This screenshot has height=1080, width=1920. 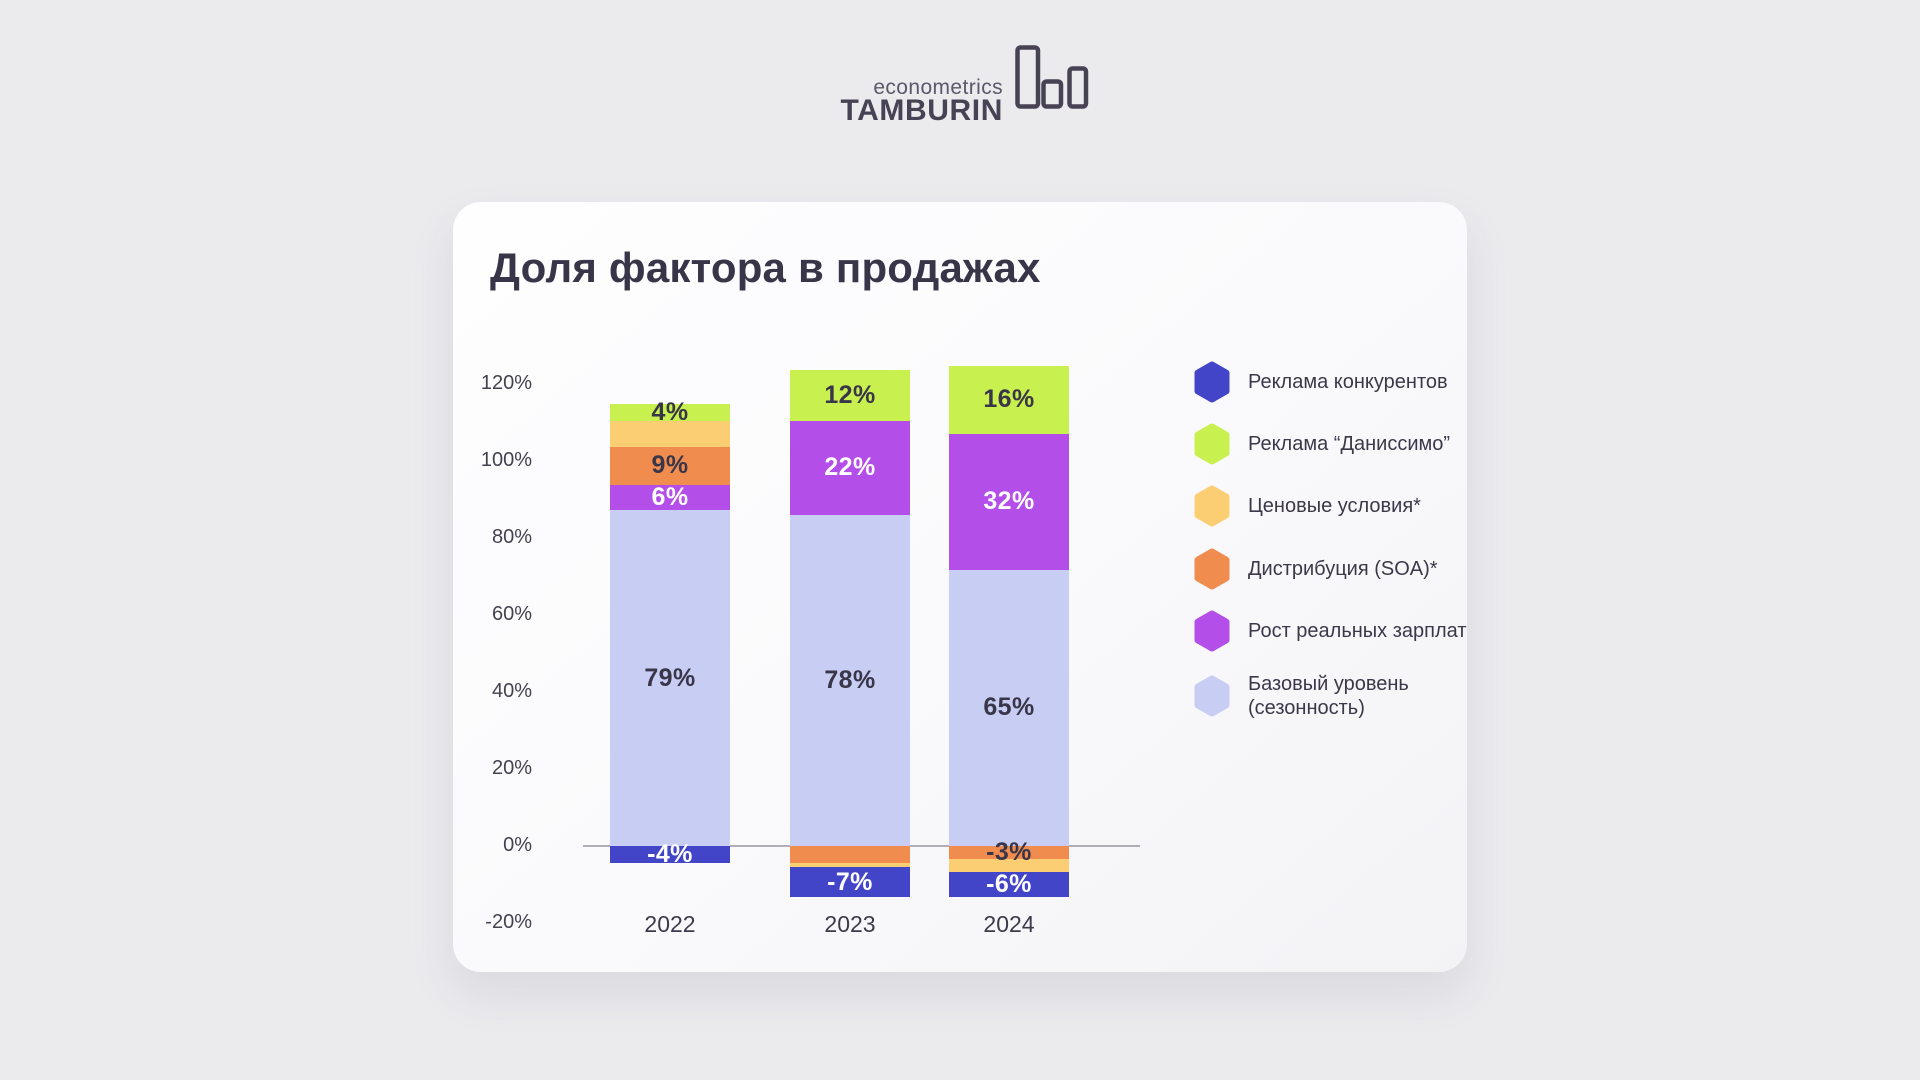 I want to click on segment-value-label: -4%, so click(x=670, y=854).